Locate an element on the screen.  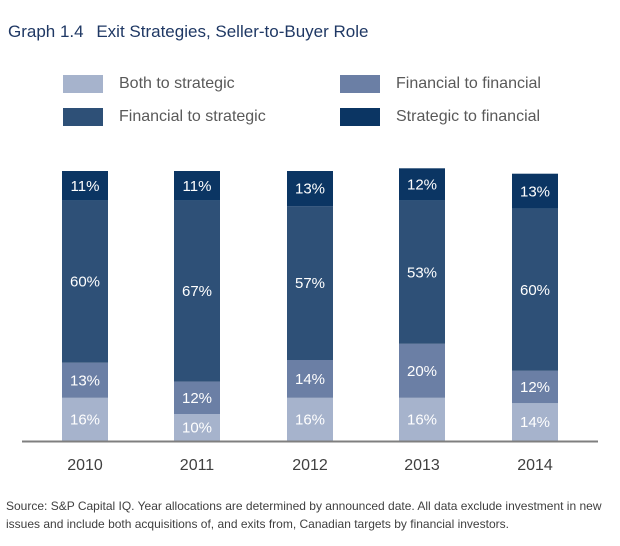
bar-segment-2010-strategic-to-financial is located at coordinates (85, 186).